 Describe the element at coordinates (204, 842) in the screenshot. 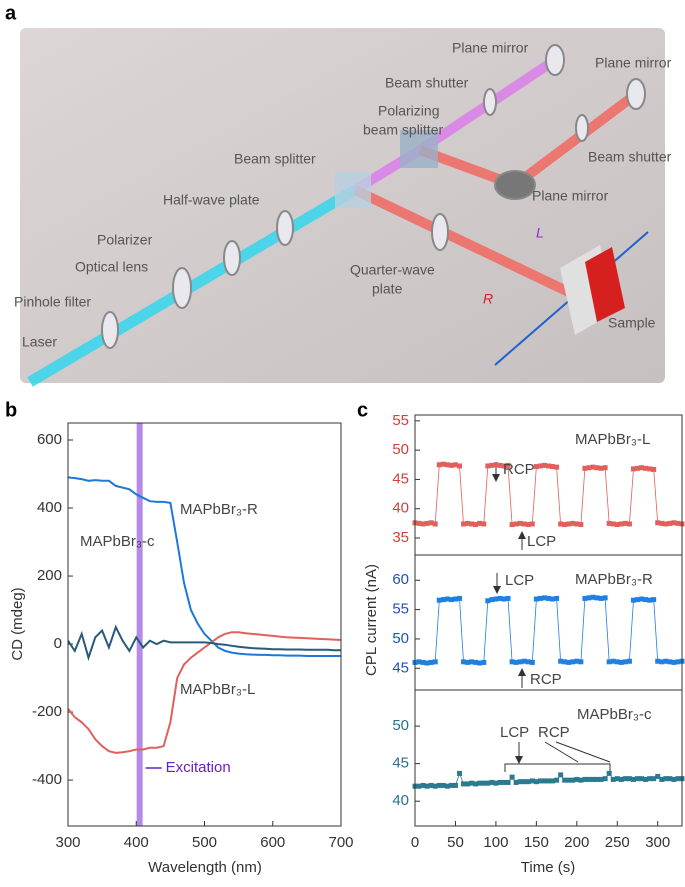

I see `x-tick-label: 500` at that location.